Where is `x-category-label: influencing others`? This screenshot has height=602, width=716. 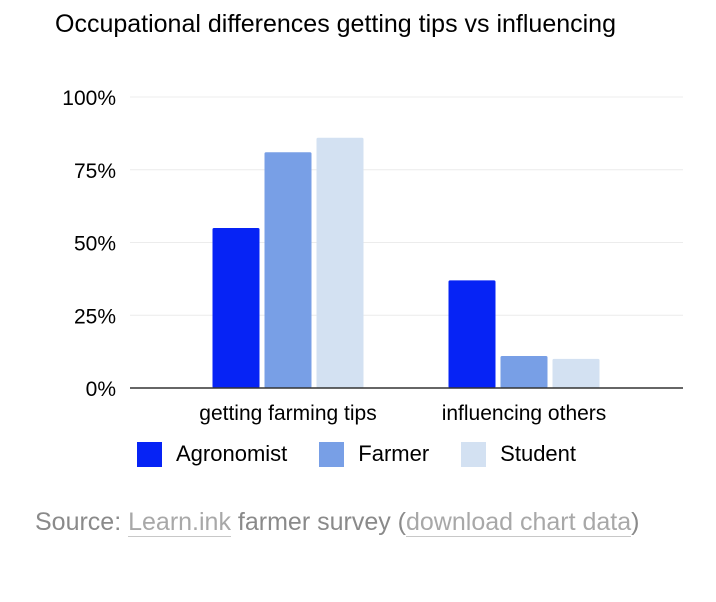
x-category-label: influencing others is located at coordinates (524, 413).